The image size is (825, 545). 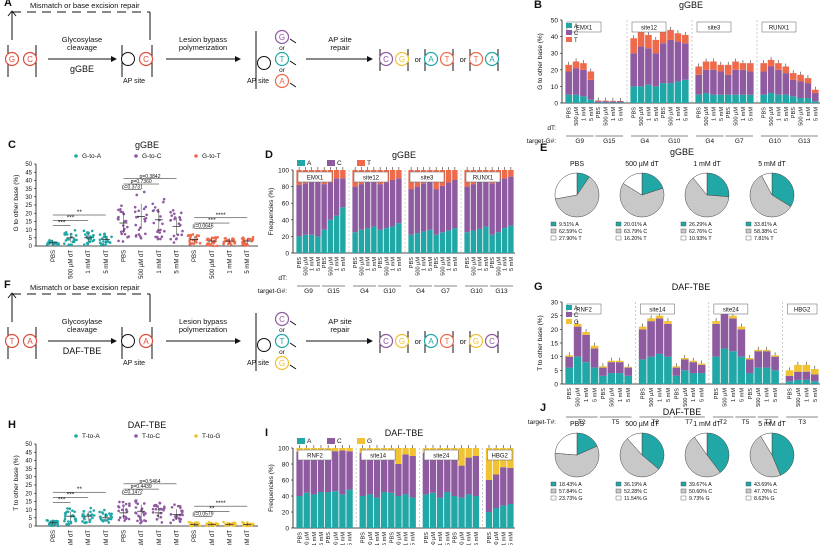 I want to click on y-tick-label: 30, so click(x=555, y=54).